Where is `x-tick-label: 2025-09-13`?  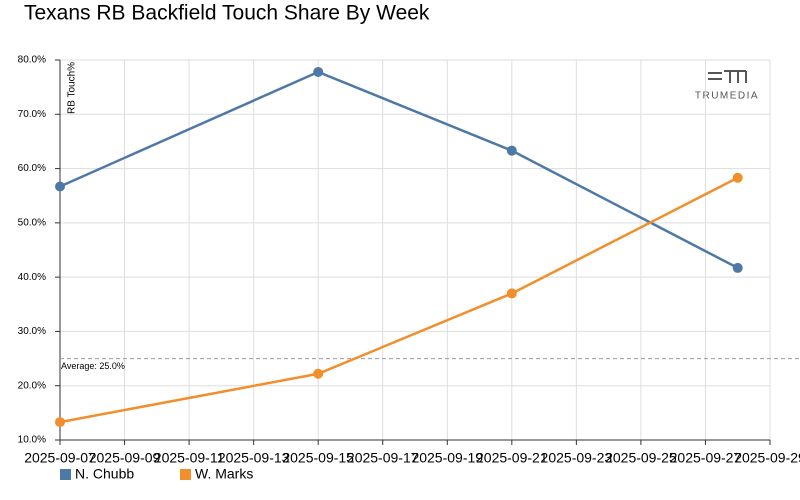
x-tick-label: 2025-09-13 is located at coordinates (254, 458).